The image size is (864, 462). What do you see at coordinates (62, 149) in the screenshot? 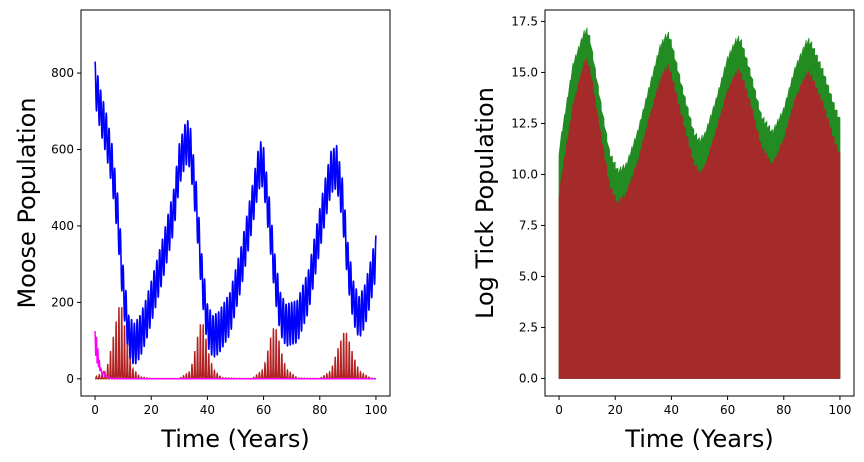
I see `y-tick-label: 600` at bounding box center [62, 149].